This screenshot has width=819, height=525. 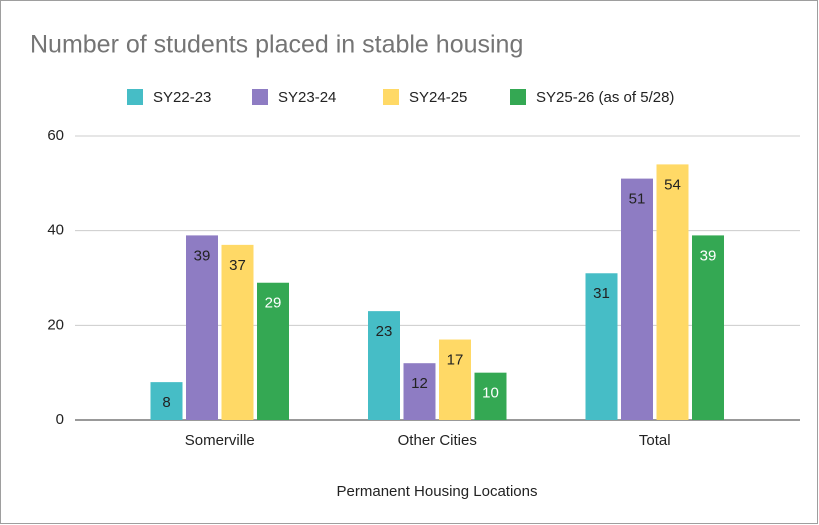 I want to click on data-label: 37, so click(x=237, y=265).